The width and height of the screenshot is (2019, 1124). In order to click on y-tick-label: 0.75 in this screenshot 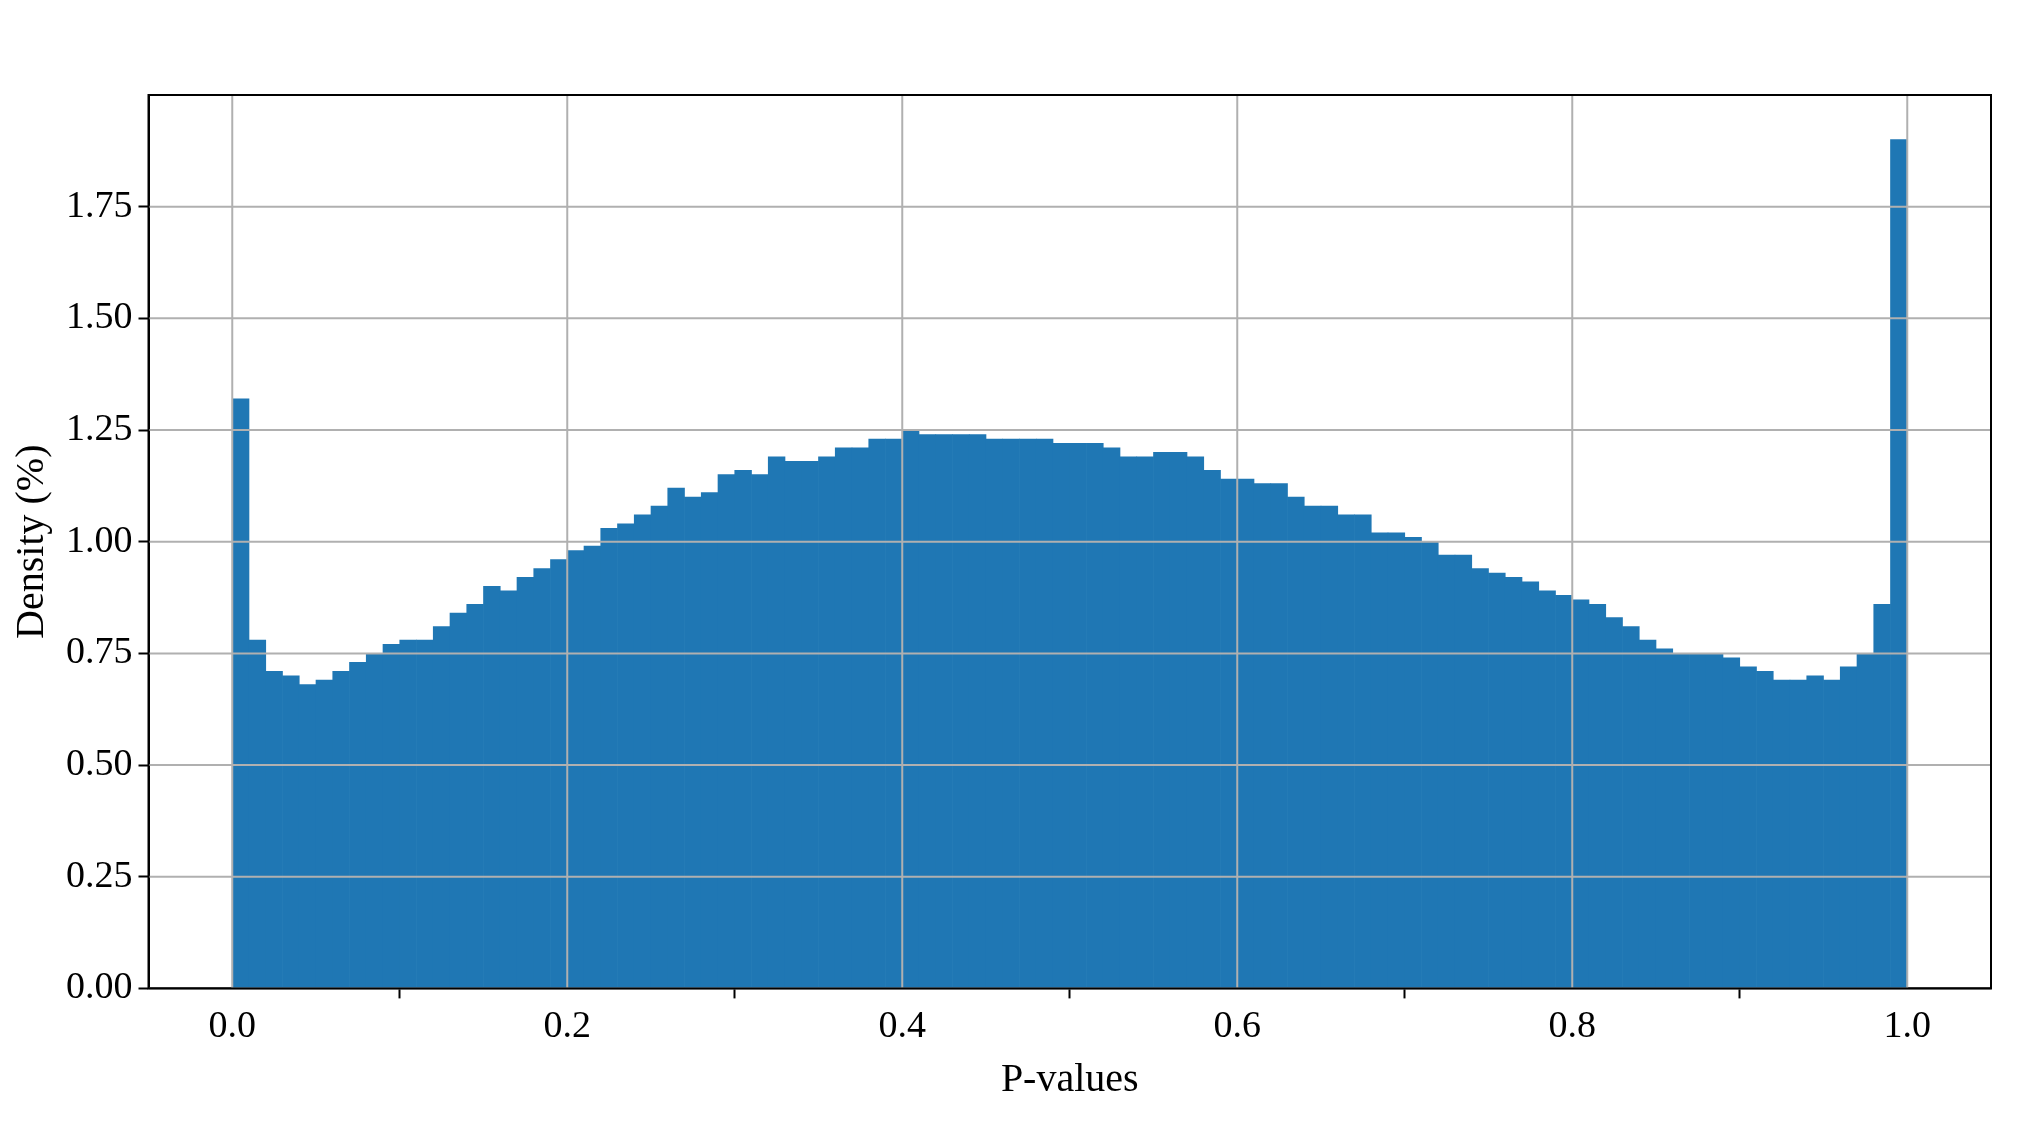, I will do `click(99, 650)`.